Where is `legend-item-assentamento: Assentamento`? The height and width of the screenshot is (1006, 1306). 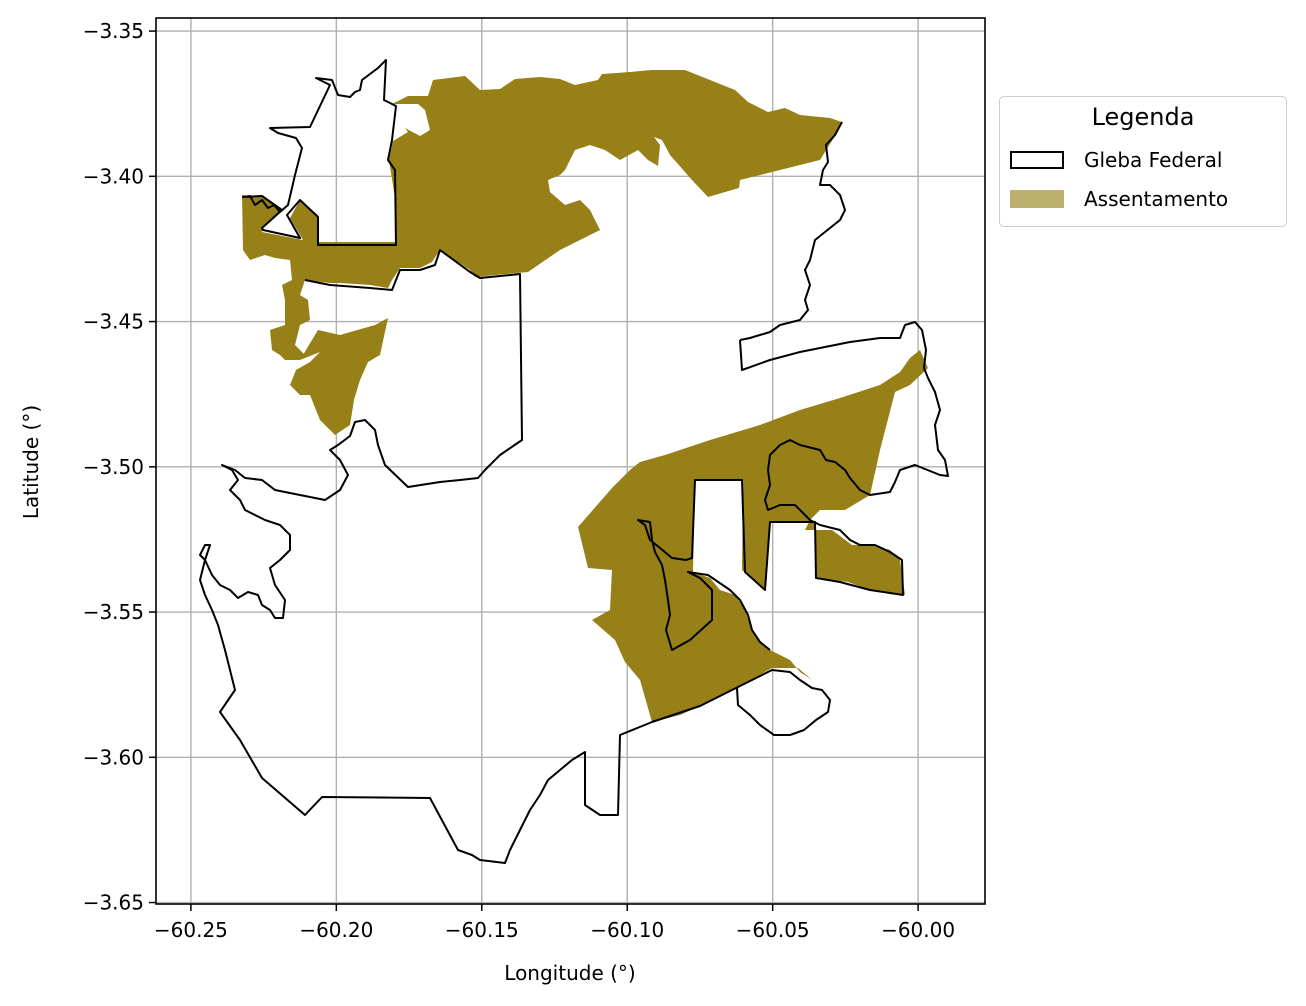 legend-item-assentamento: Assentamento is located at coordinates (1119, 199).